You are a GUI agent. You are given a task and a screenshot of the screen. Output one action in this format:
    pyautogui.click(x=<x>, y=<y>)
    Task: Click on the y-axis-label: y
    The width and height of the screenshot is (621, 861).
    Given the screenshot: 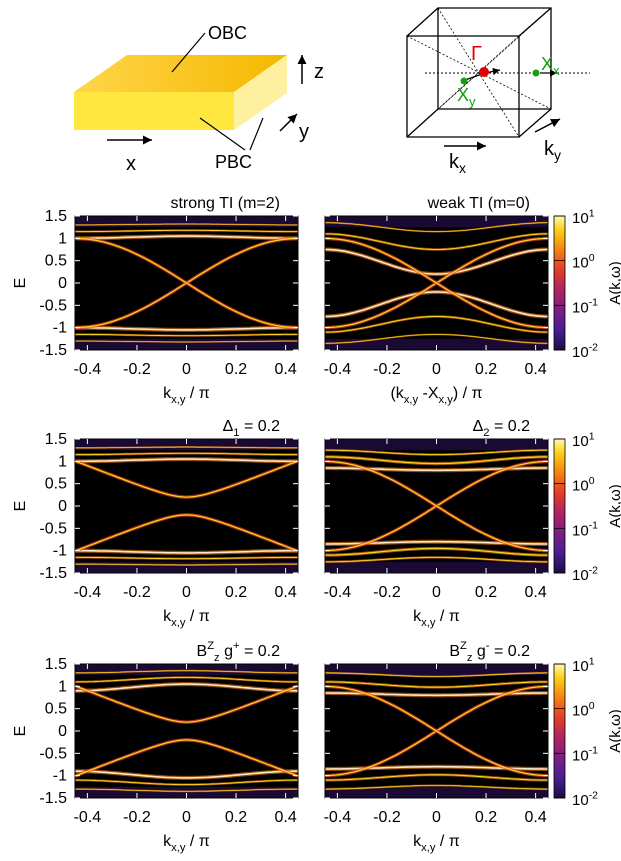 What is the action you would take?
    pyautogui.click(x=304, y=132)
    